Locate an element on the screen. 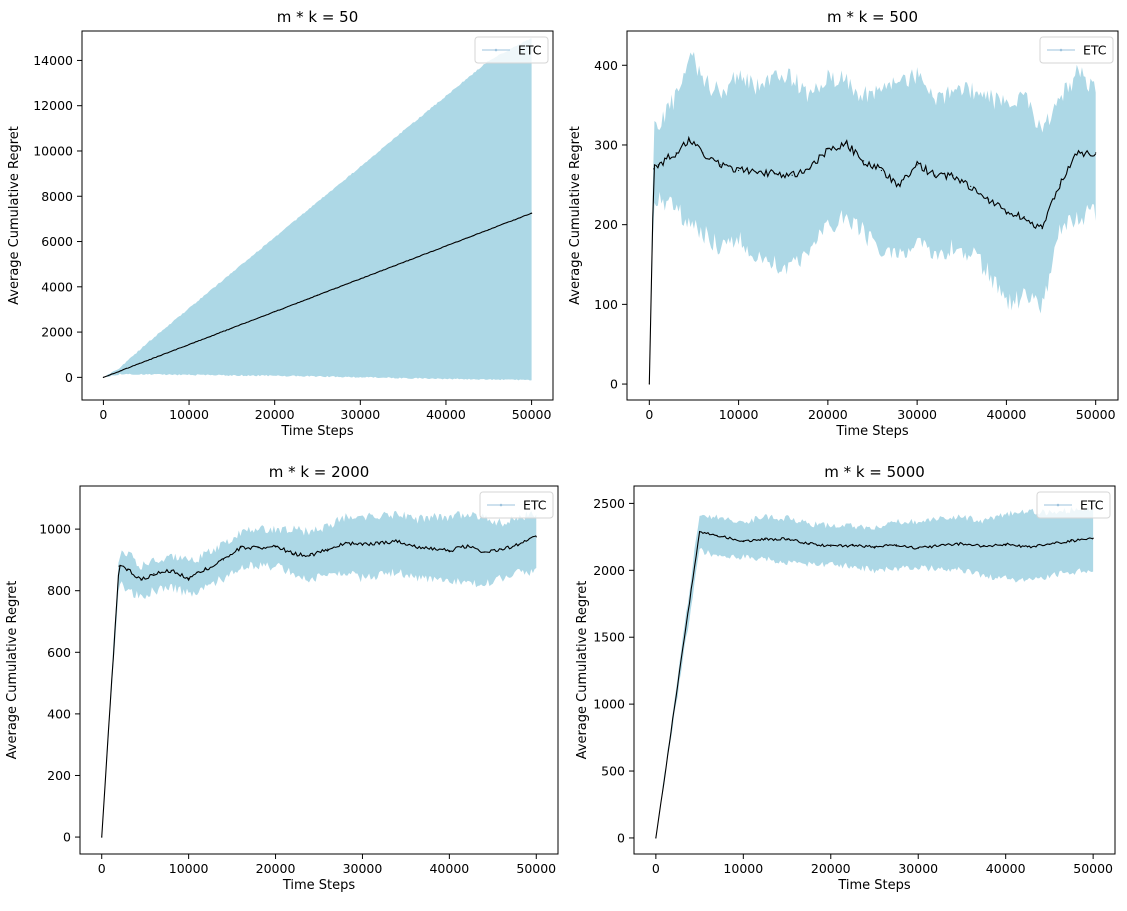  y-tick-label: 12000 is located at coordinates (53, 105).